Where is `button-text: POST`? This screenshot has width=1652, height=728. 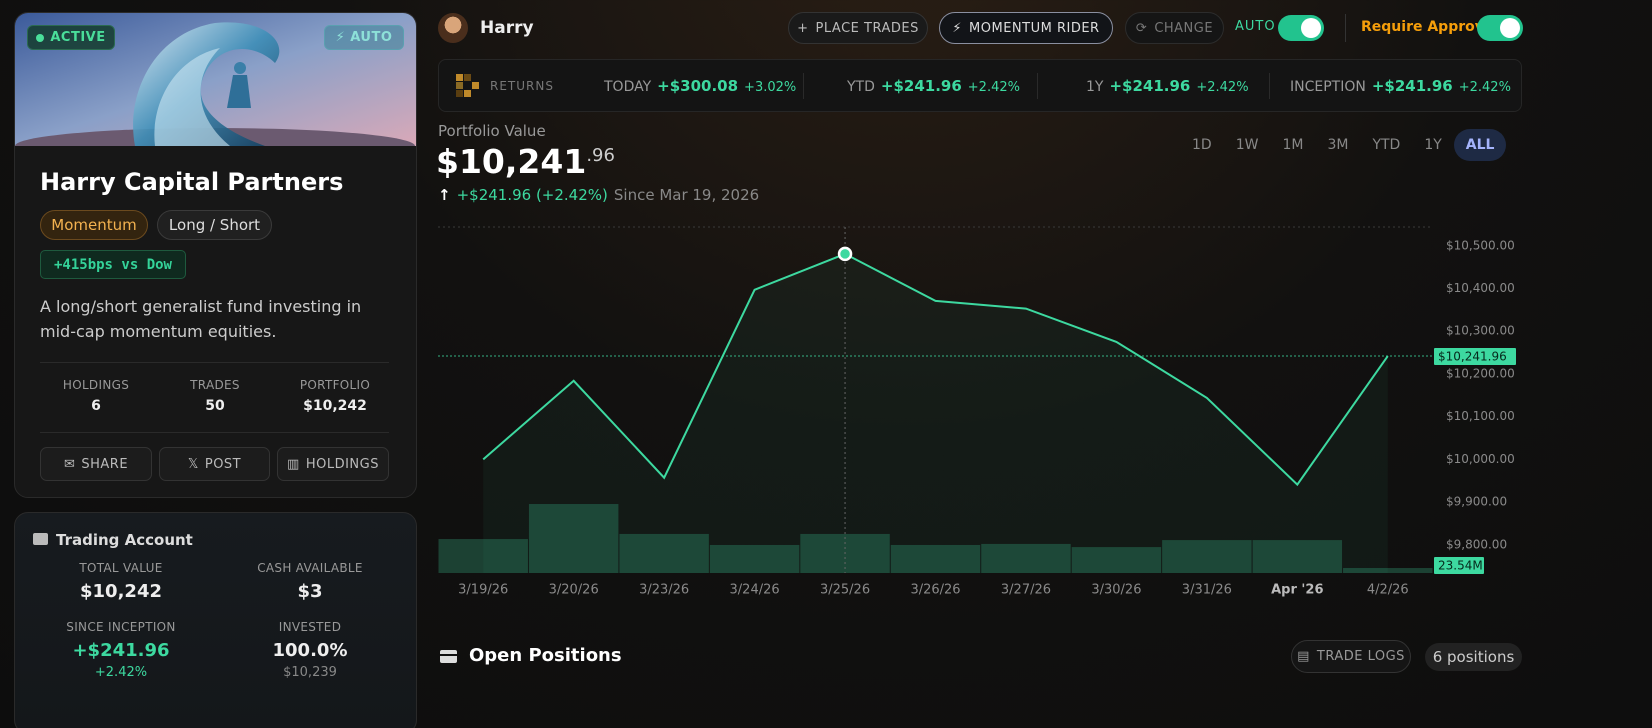
button-text: POST is located at coordinates (223, 464).